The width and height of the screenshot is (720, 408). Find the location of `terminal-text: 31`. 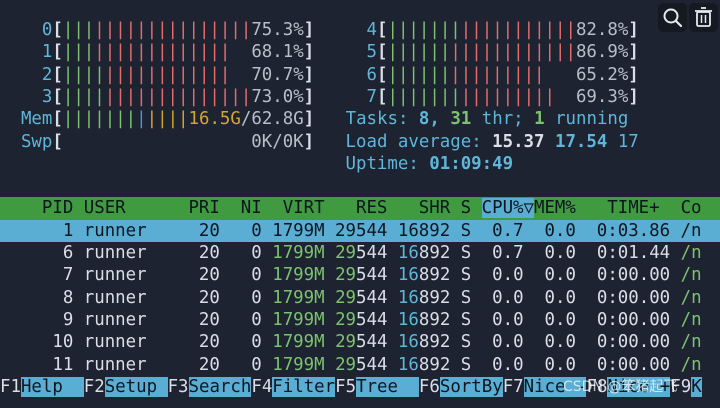

terminal-text: 31 is located at coordinates (461, 119).